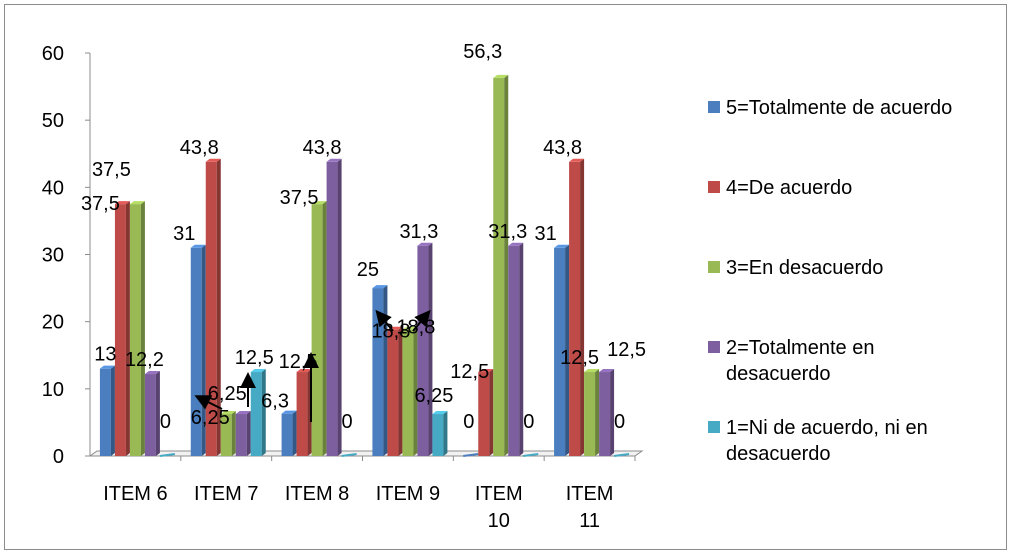 This screenshot has width=1013, height=554. Describe the element at coordinates (226, 494) in the screenshot. I see `x-tick-label: ITEM 7` at that location.